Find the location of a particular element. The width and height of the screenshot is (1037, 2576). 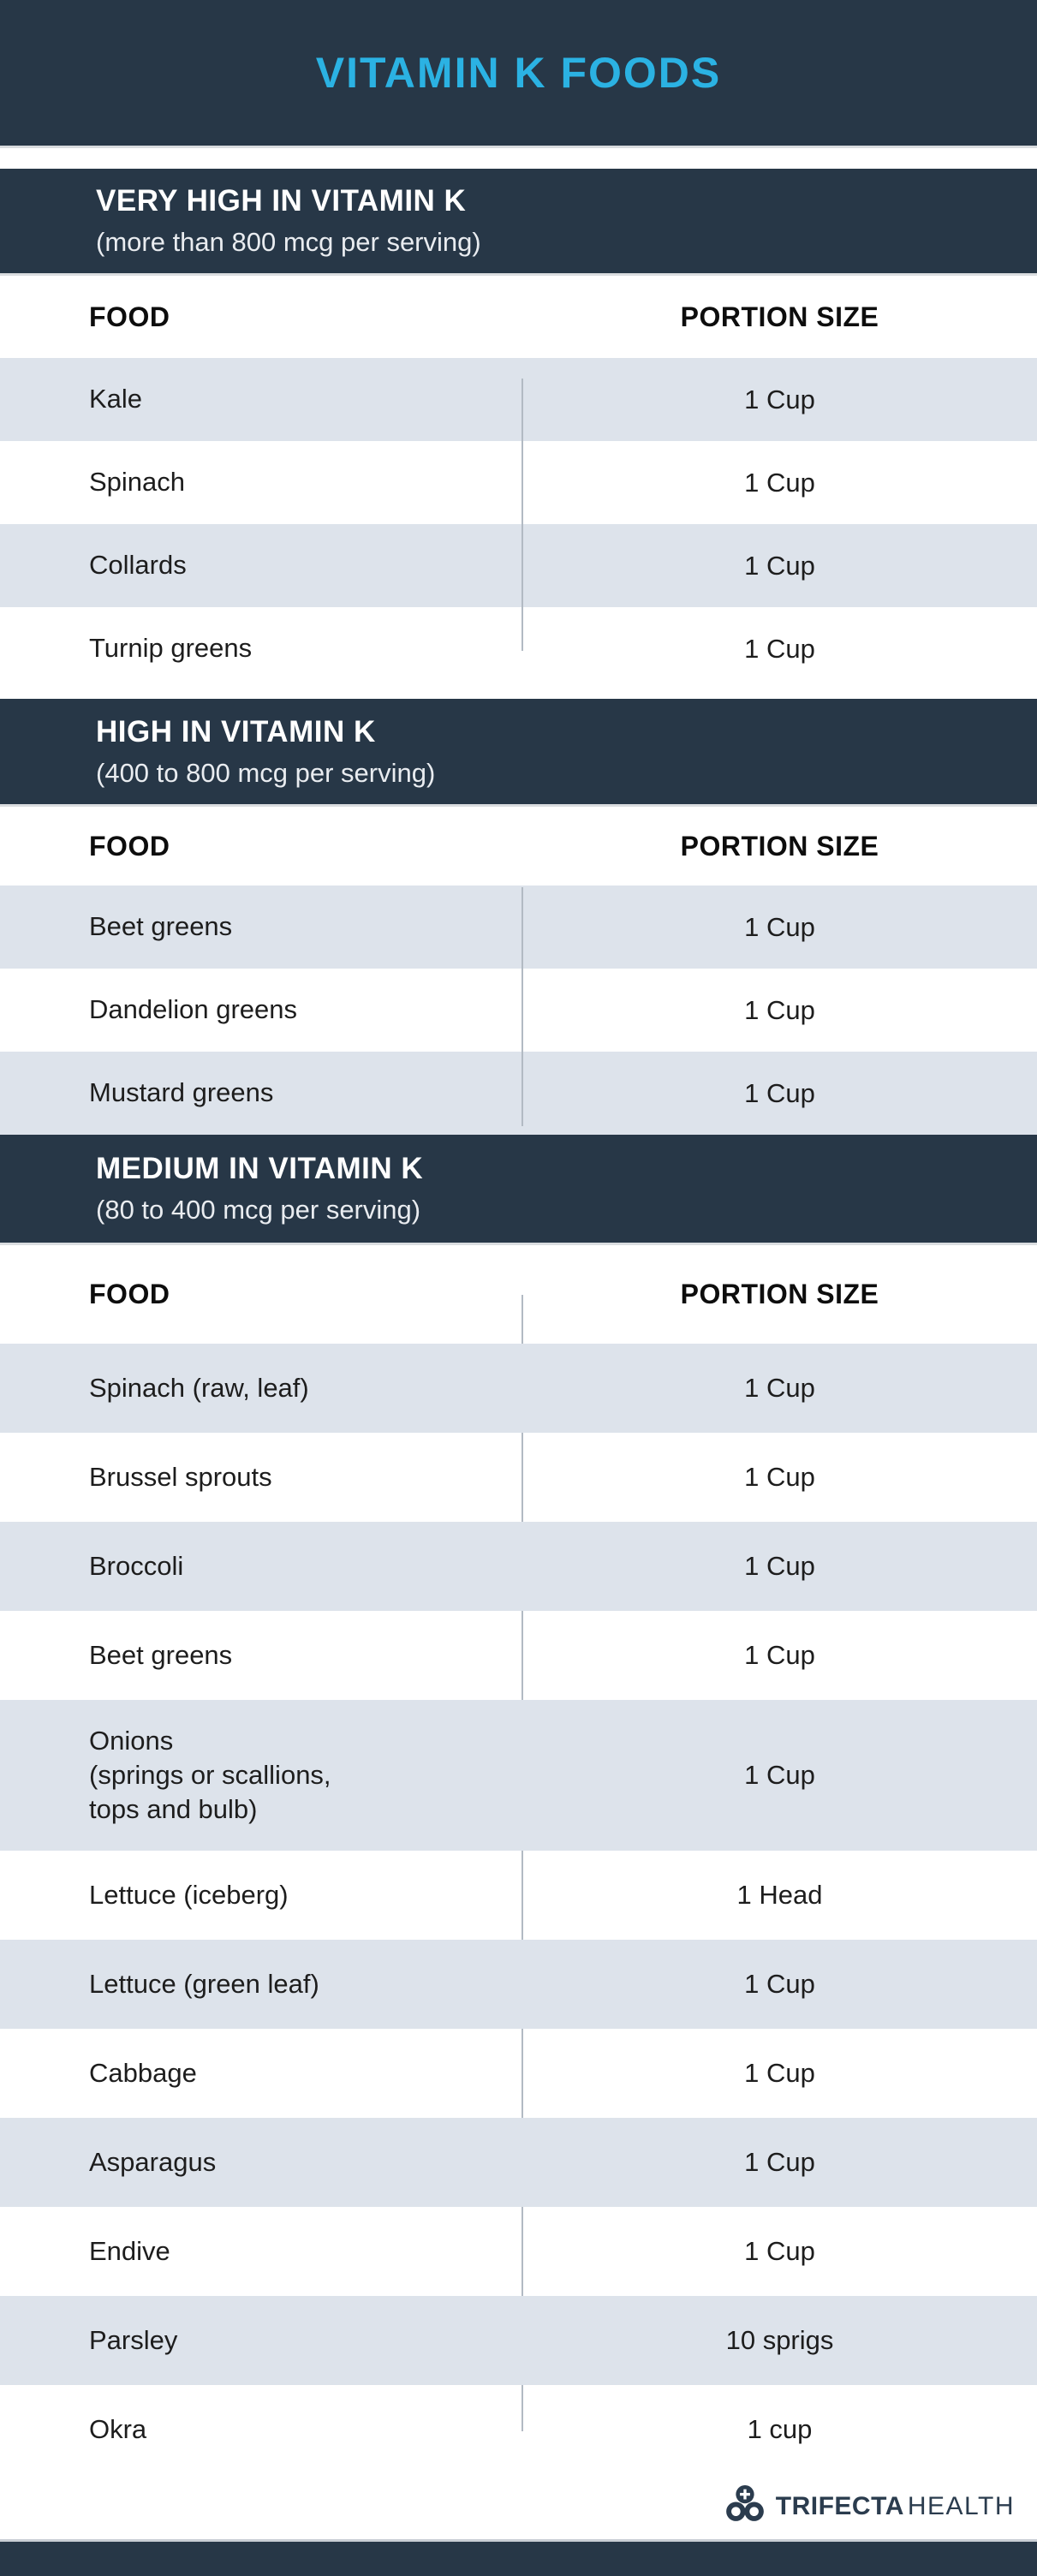

table-row: Cabbage 1 Cup is located at coordinates (518, 2073).